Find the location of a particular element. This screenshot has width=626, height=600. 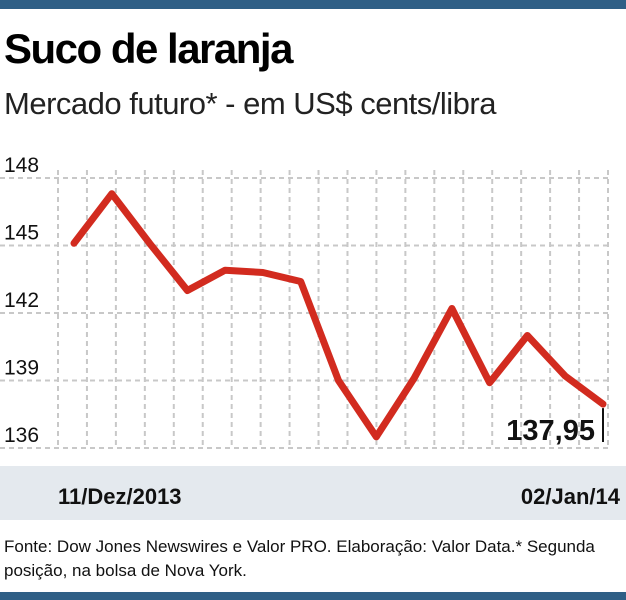

top-accent-bar is located at coordinates (313, 4).